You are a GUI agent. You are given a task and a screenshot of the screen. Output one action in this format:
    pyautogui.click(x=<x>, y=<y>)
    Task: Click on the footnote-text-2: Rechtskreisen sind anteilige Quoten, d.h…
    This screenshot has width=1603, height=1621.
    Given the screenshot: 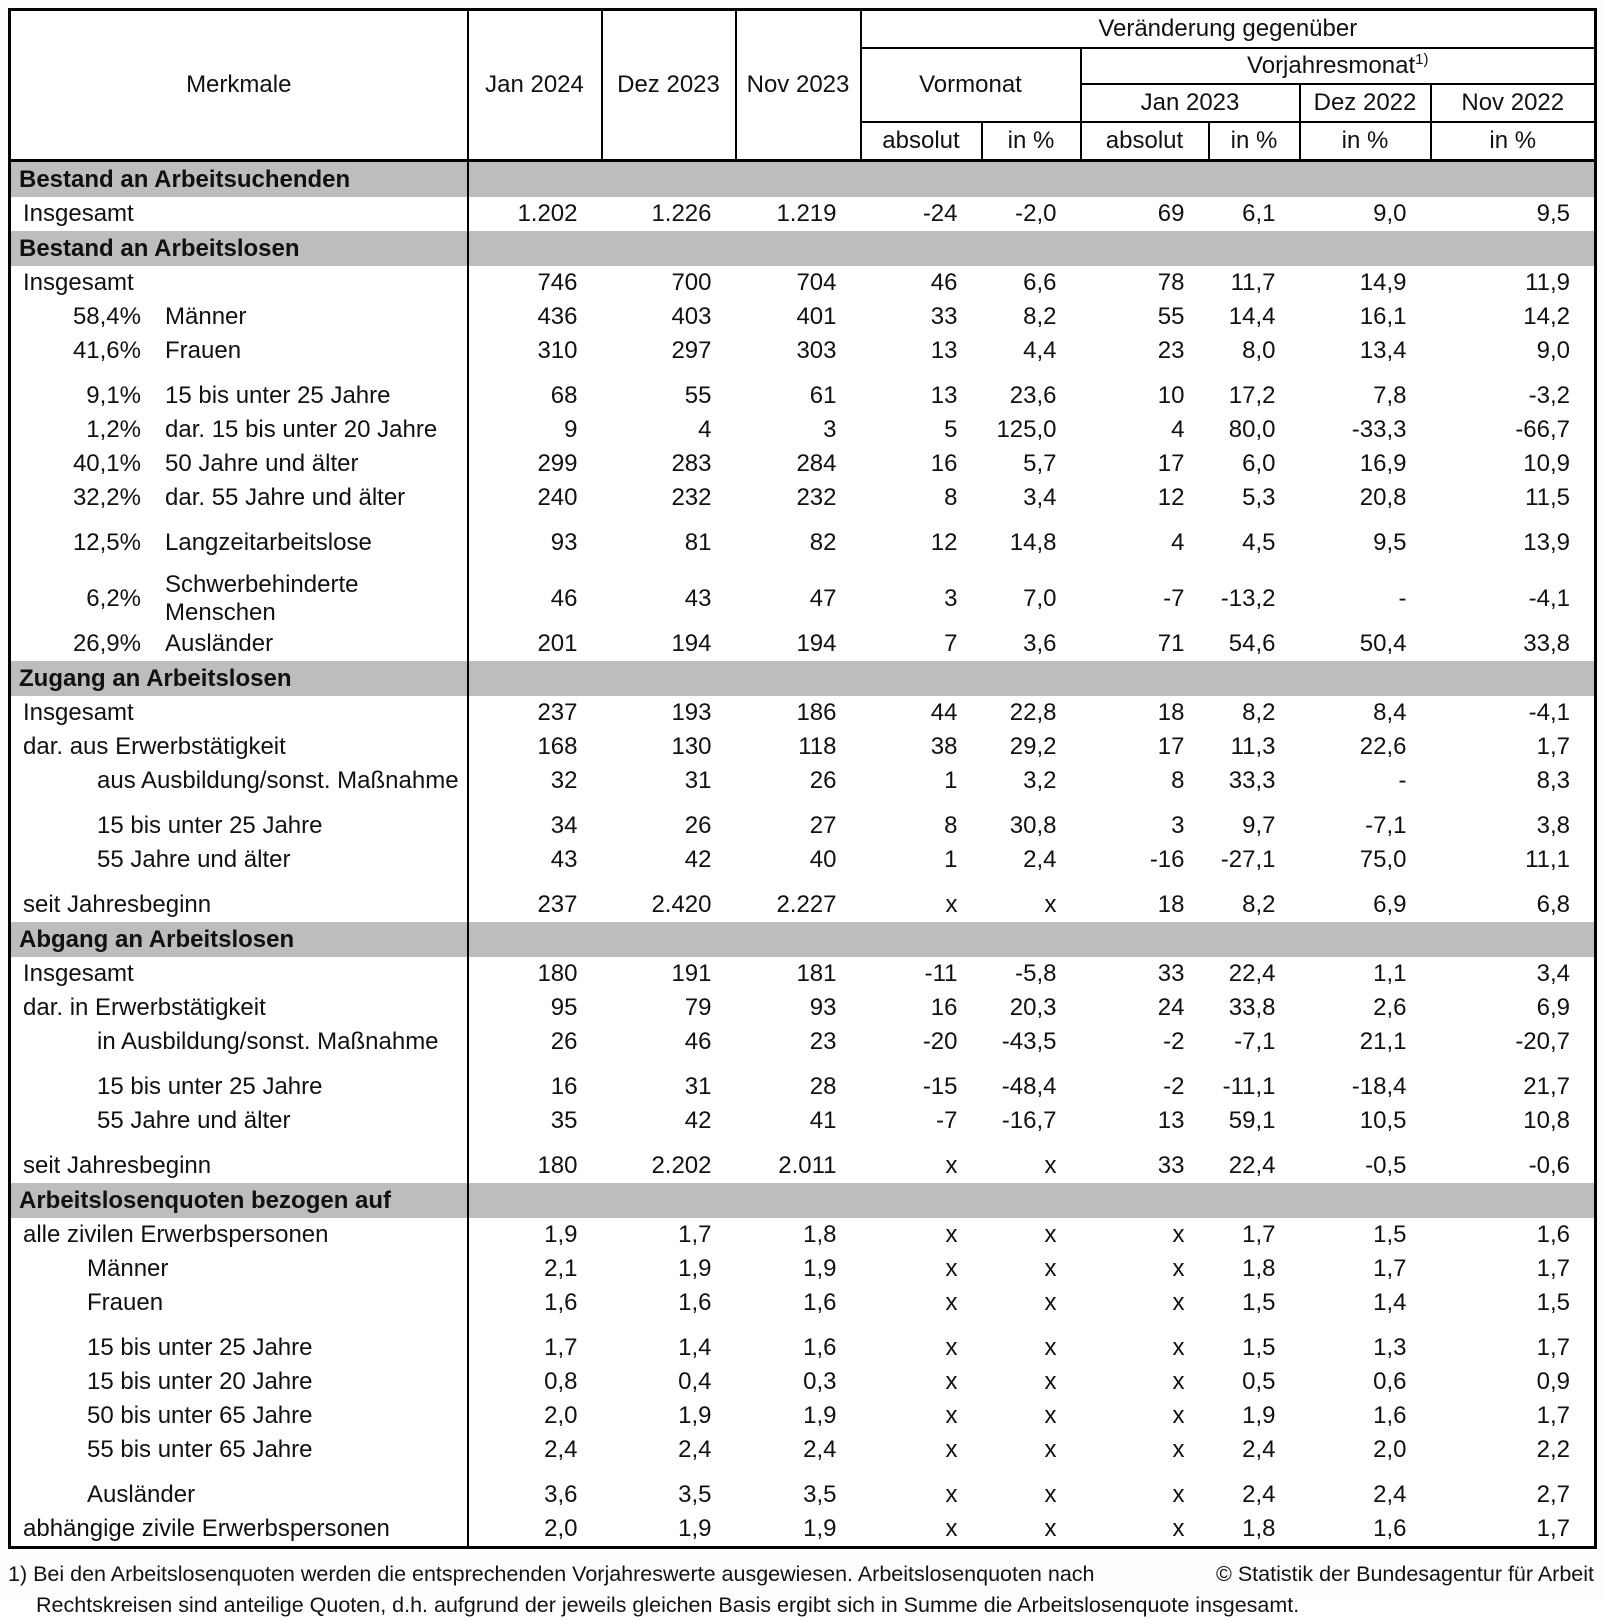 What is the action you would take?
    pyautogui.click(x=668, y=1605)
    